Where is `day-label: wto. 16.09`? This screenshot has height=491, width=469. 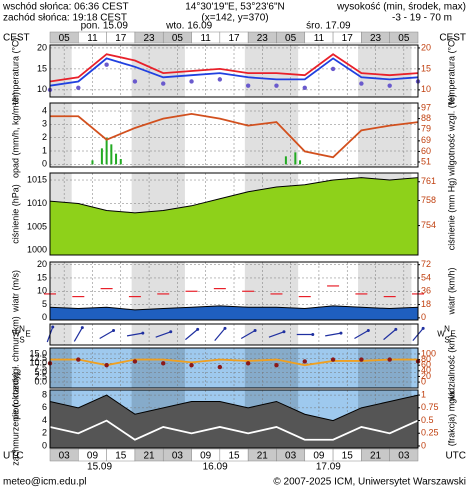
day-label: wto. 16.09 is located at coordinates (189, 26).